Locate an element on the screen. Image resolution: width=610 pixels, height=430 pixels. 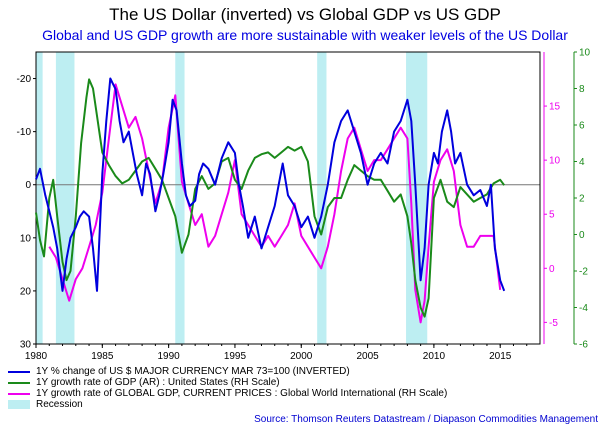
left-tick-label-10: 10 is located at coordinates (26, 238).